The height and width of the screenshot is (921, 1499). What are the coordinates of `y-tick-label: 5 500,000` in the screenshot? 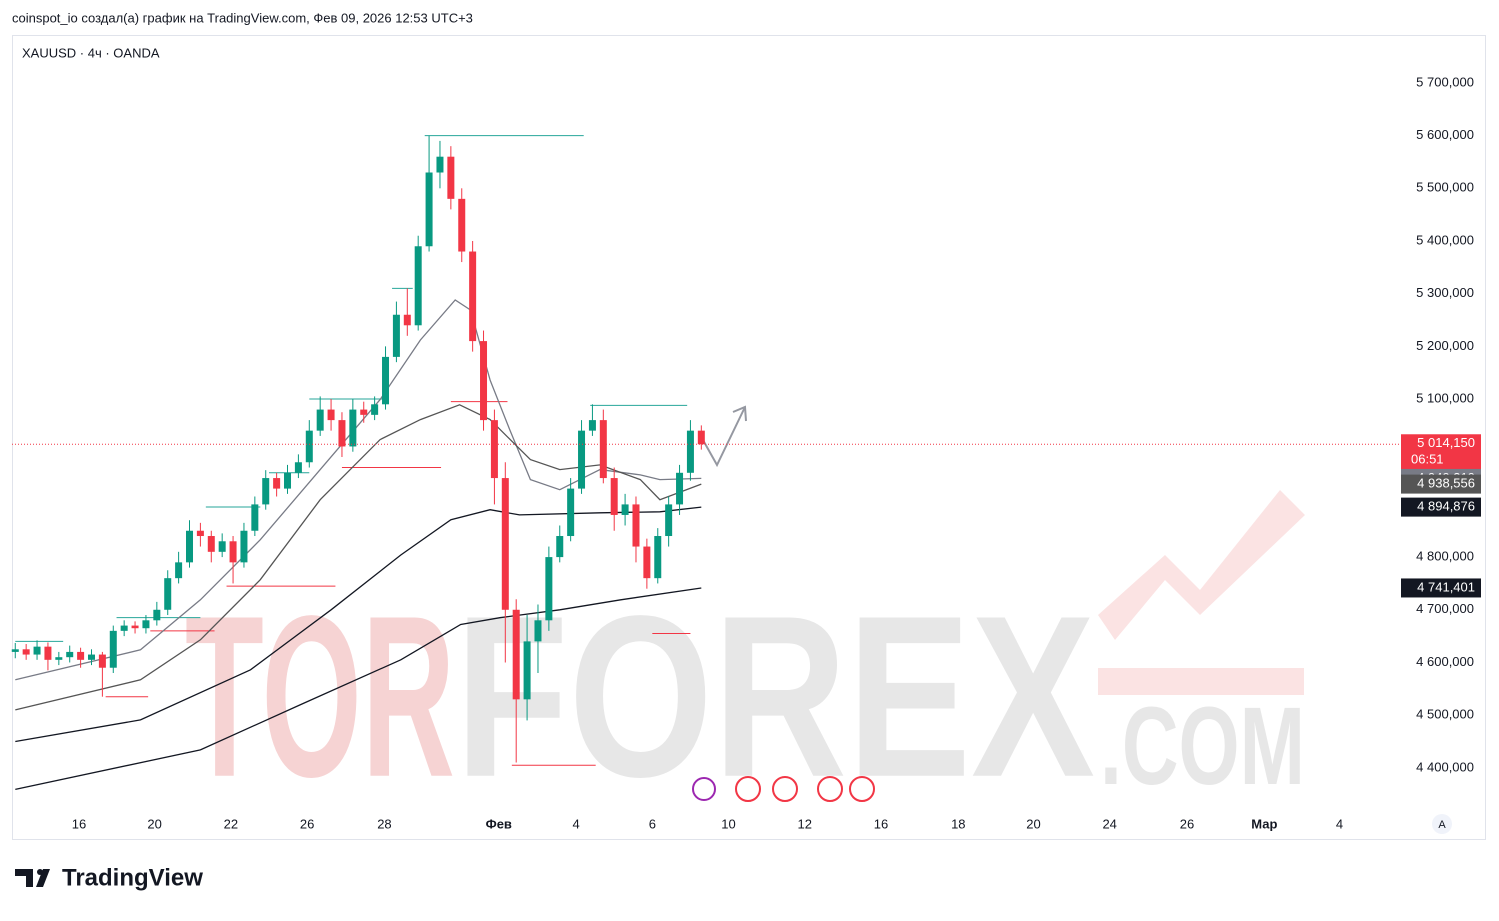 It's located at (1445, 187).